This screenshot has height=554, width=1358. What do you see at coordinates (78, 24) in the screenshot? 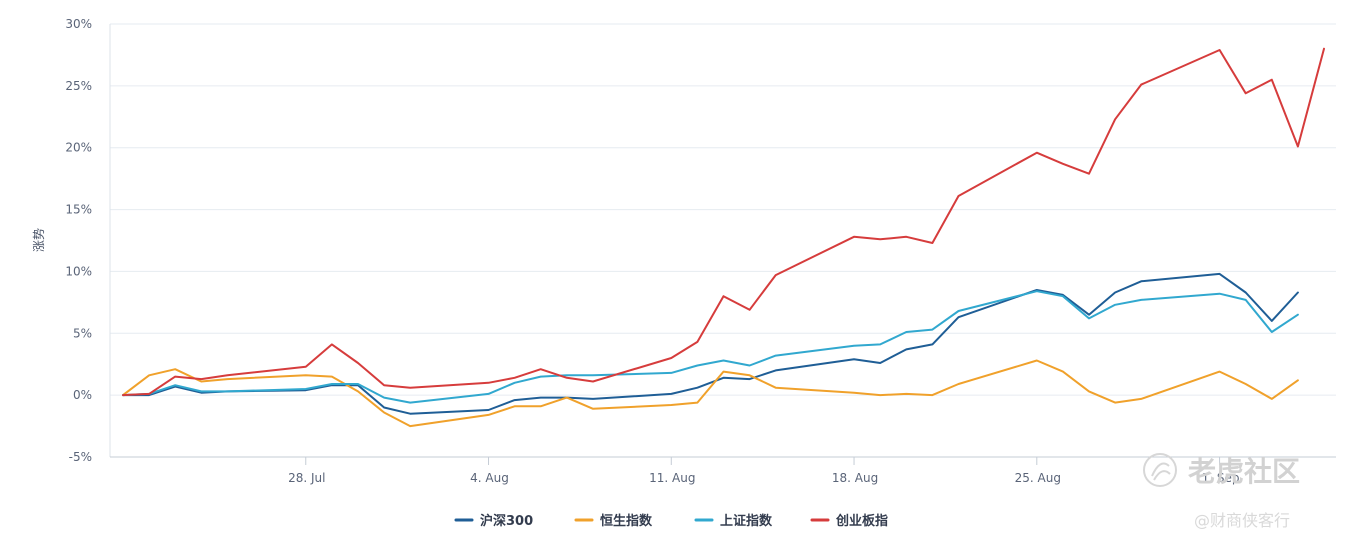
I see `y-tick-label: 30%` at bounding box center [78, 24].